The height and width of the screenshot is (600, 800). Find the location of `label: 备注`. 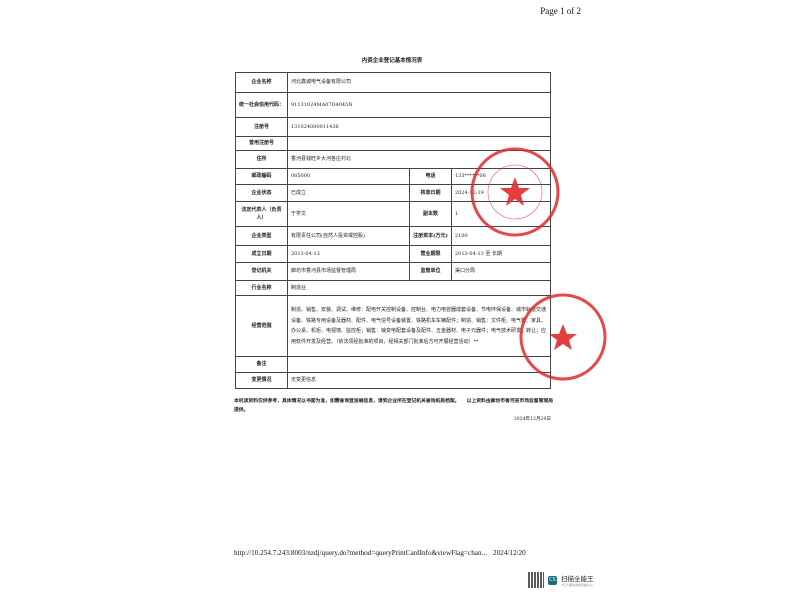

label: 备注 is located at coordinates (261, 364).